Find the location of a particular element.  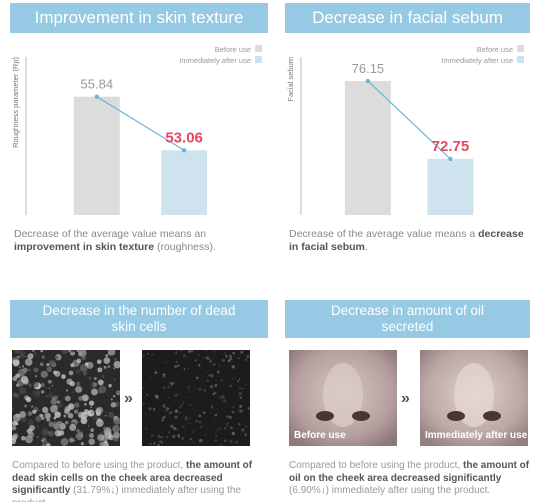

desc-text: Compared to before using the product, is located at coordinates (99, 465).